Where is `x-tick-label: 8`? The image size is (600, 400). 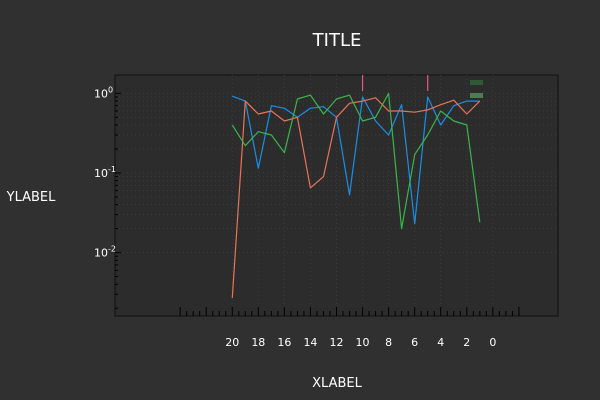 x-tick-label: 8 is located at coordinates (388, 342).